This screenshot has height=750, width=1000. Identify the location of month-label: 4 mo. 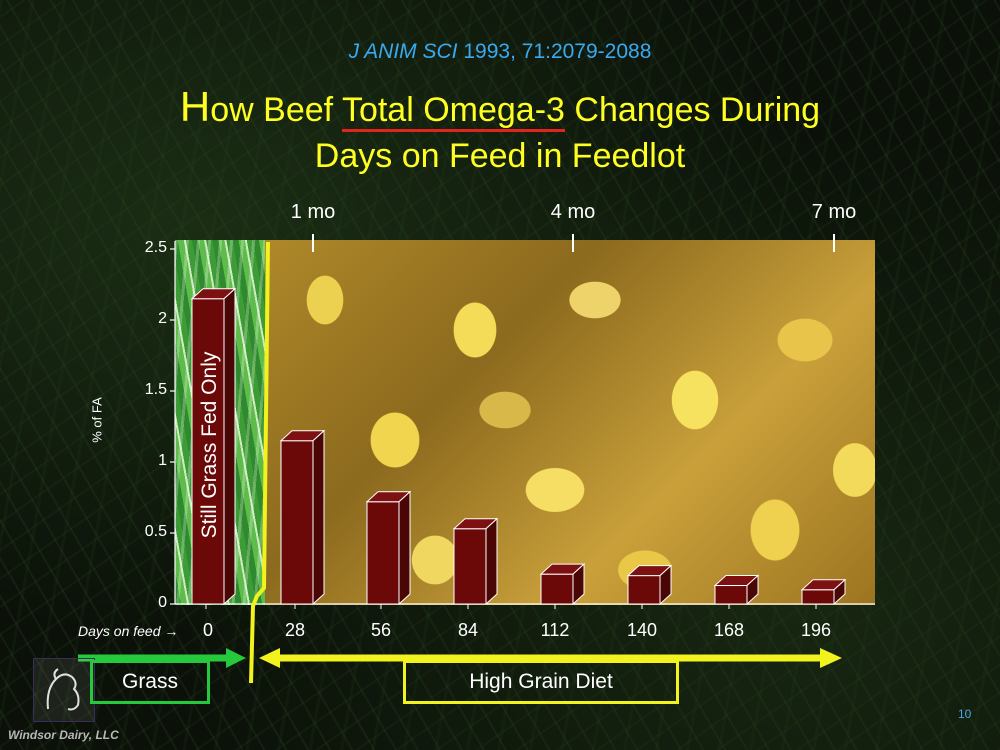
(573, 212).